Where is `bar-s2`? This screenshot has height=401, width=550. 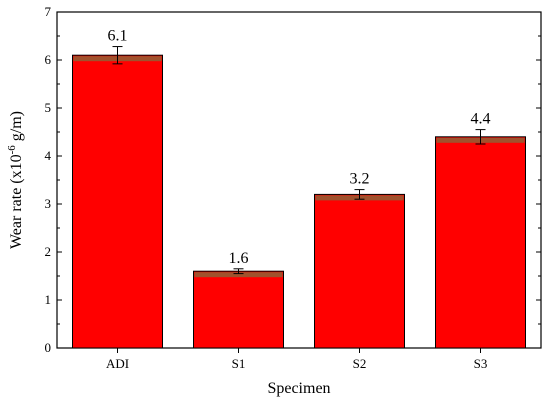
bar-s2 is located at coordinates (359, 271).